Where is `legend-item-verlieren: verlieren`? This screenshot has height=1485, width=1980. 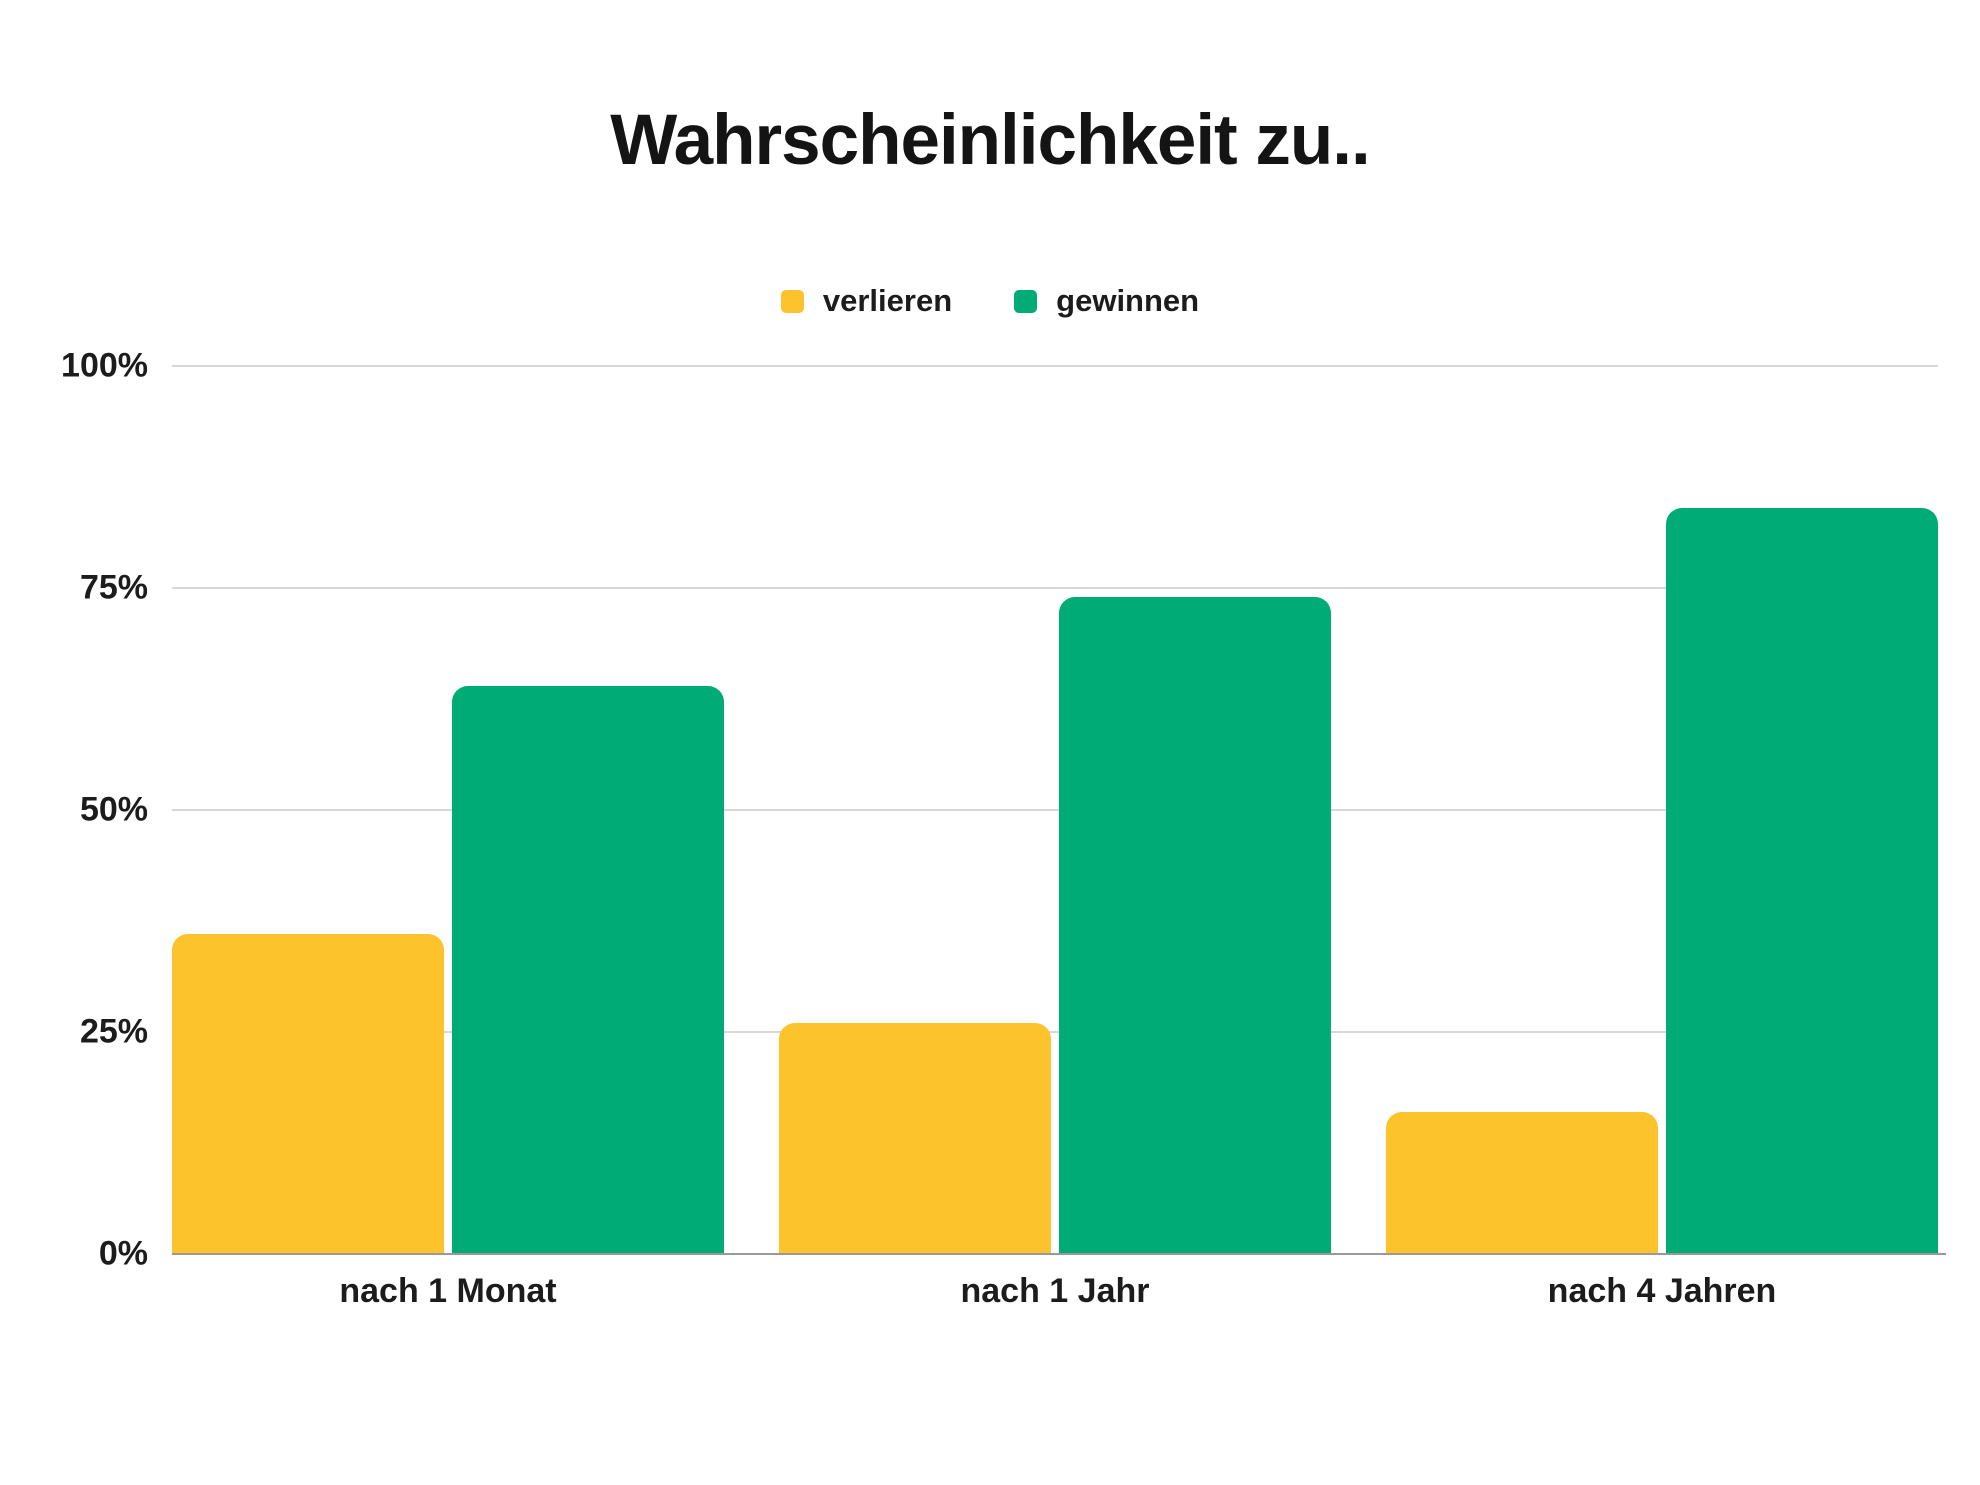 legend-item-verlieren: verlieren is located at coordinates (866, 301).